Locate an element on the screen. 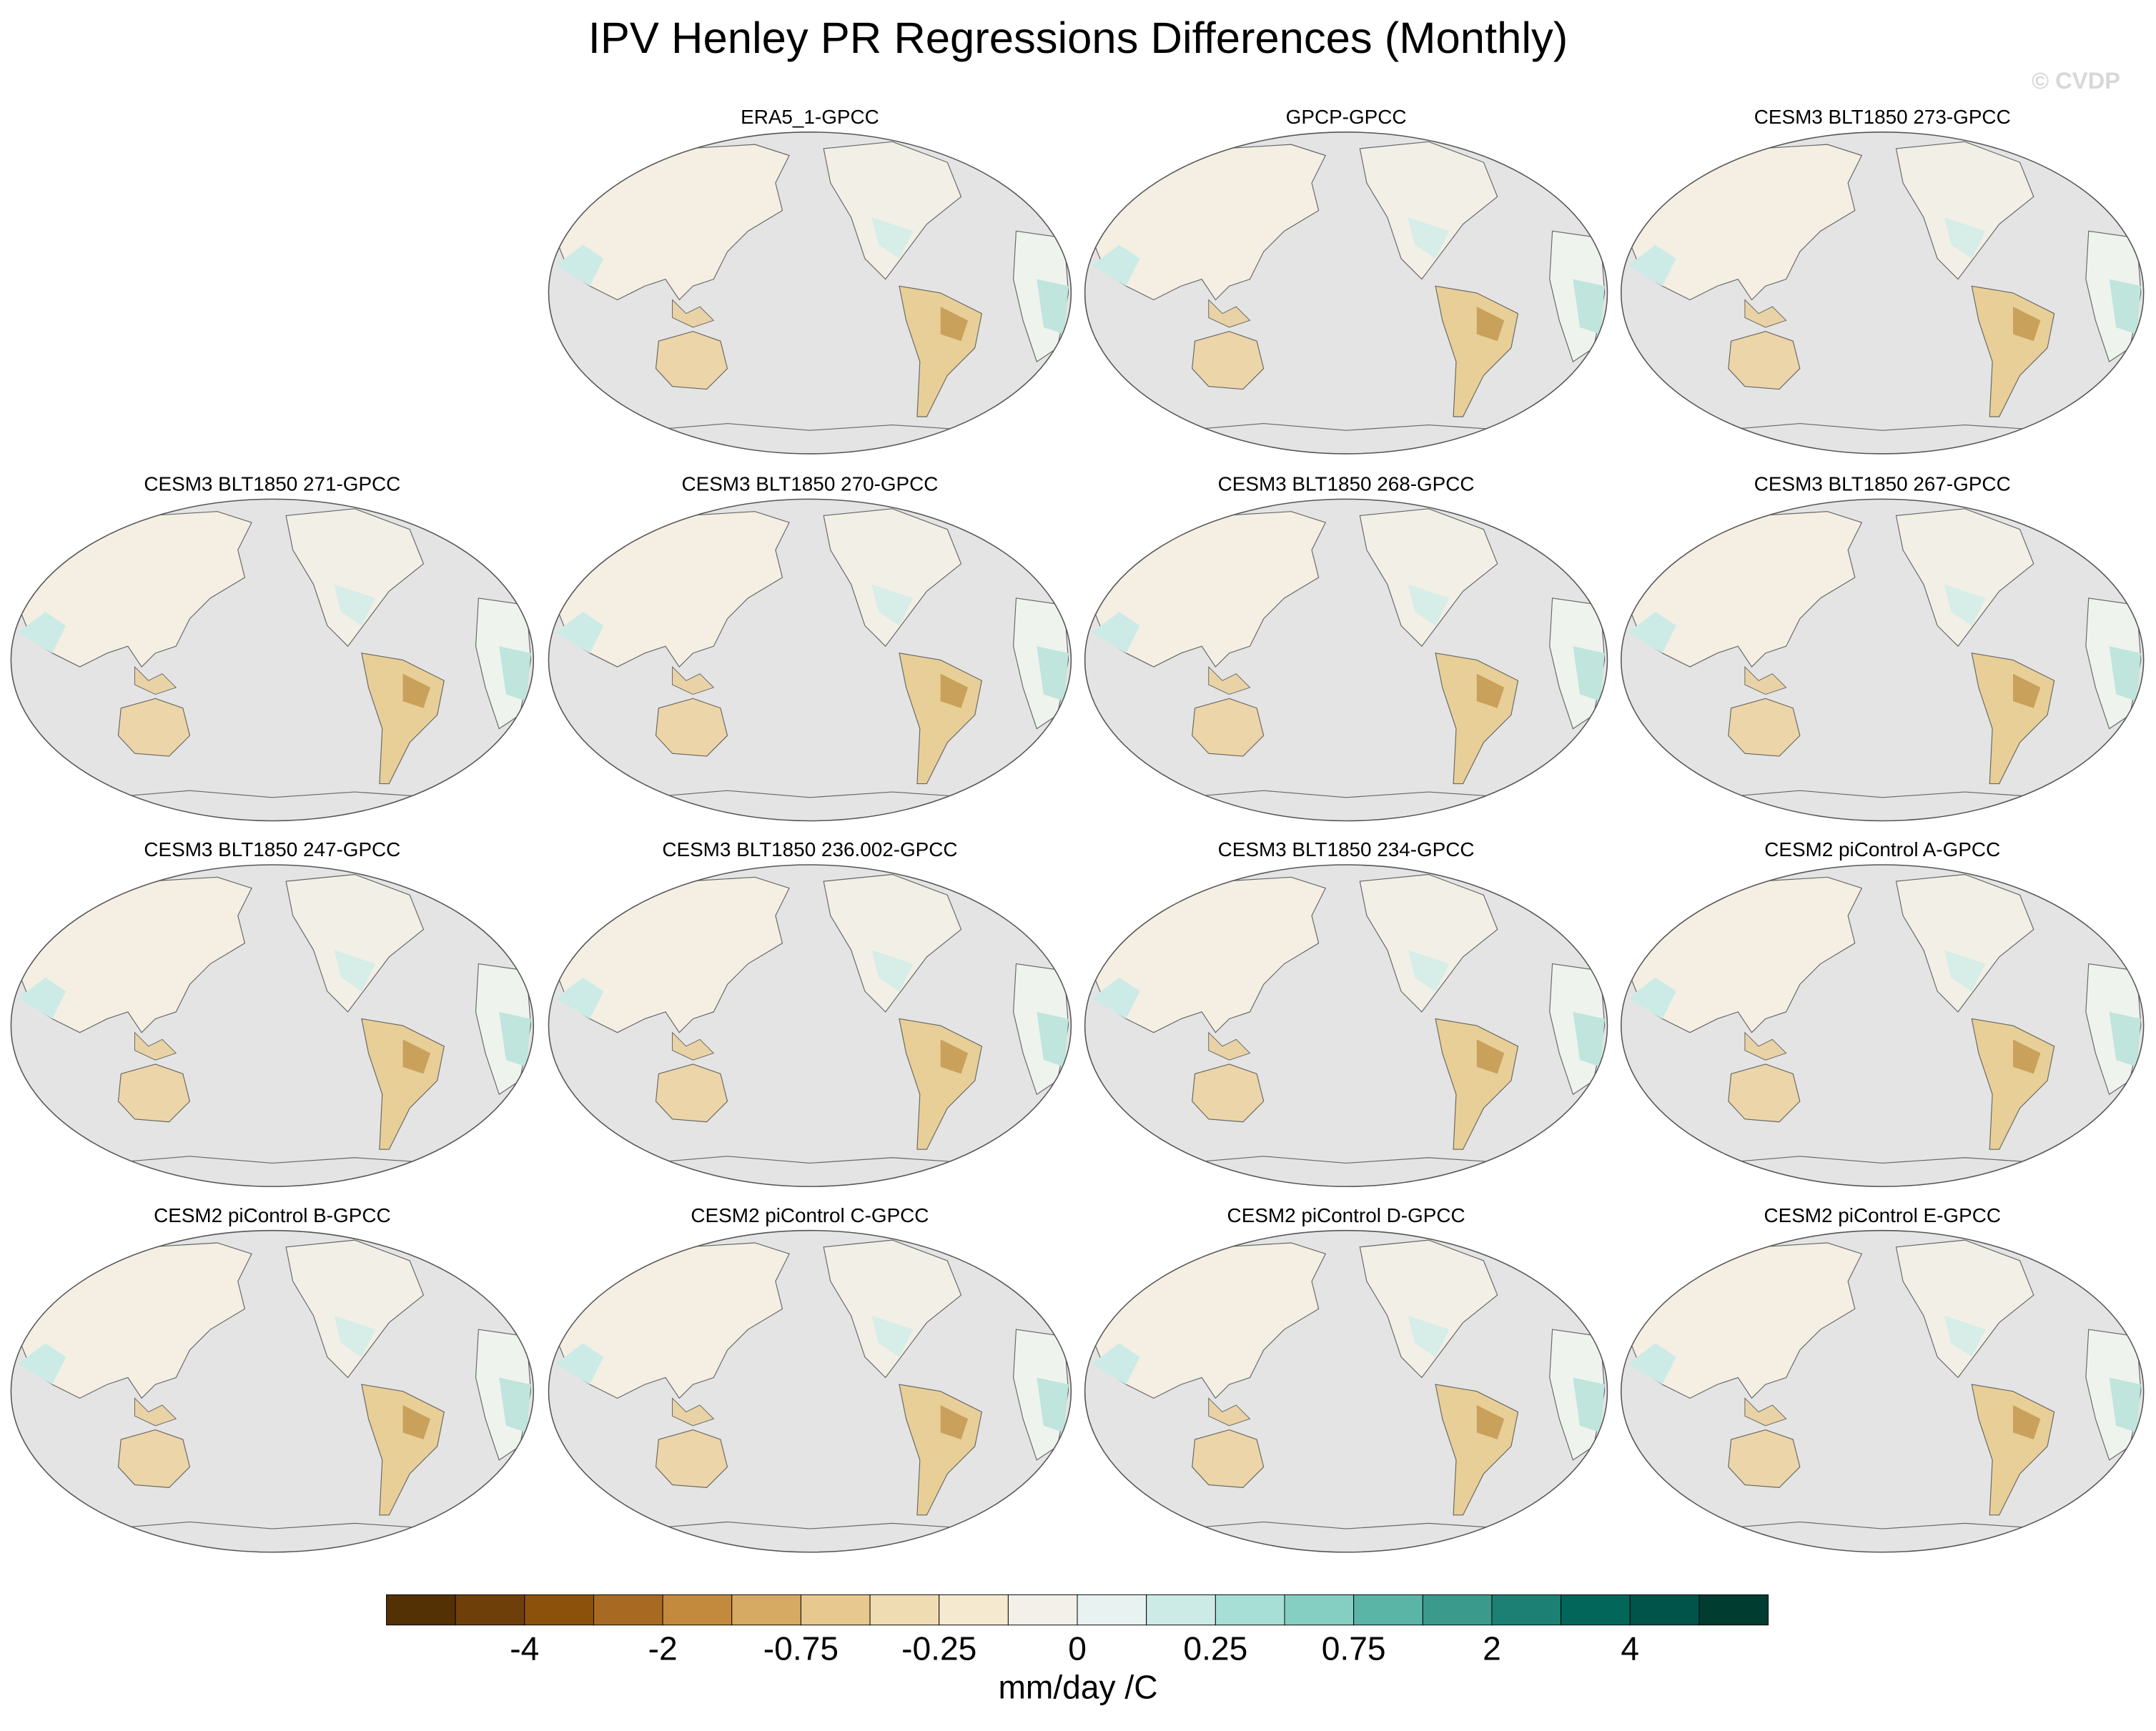 This screenshot has height=1731, width=2156. panel-title: CESM3 BLT1850 267-GPCC is located at coordinates (1882, 484).